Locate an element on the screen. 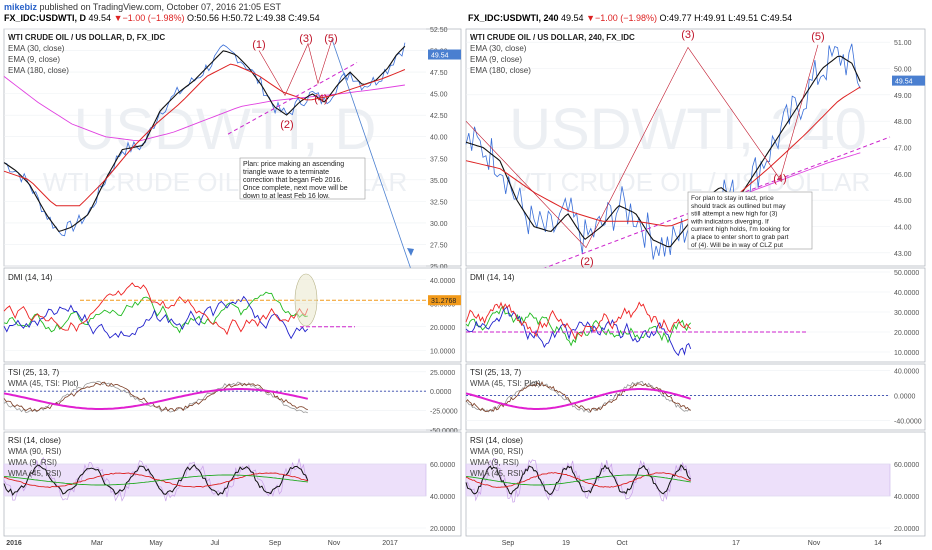  right-rsi-wma9 is located at coordinates (578, 480).